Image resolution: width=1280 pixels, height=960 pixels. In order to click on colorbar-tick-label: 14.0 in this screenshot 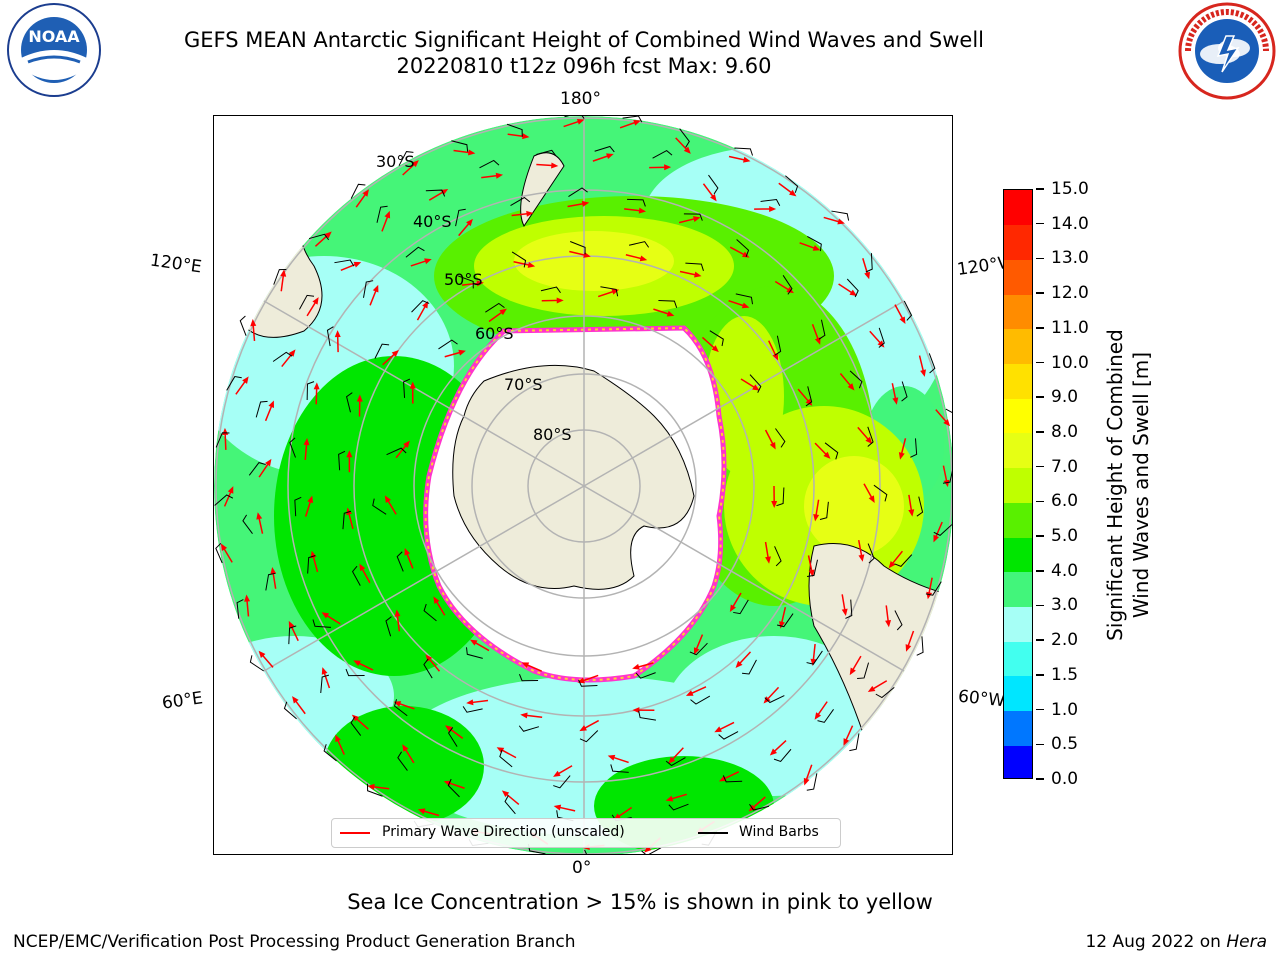, I will do `click(1070, 223)`.